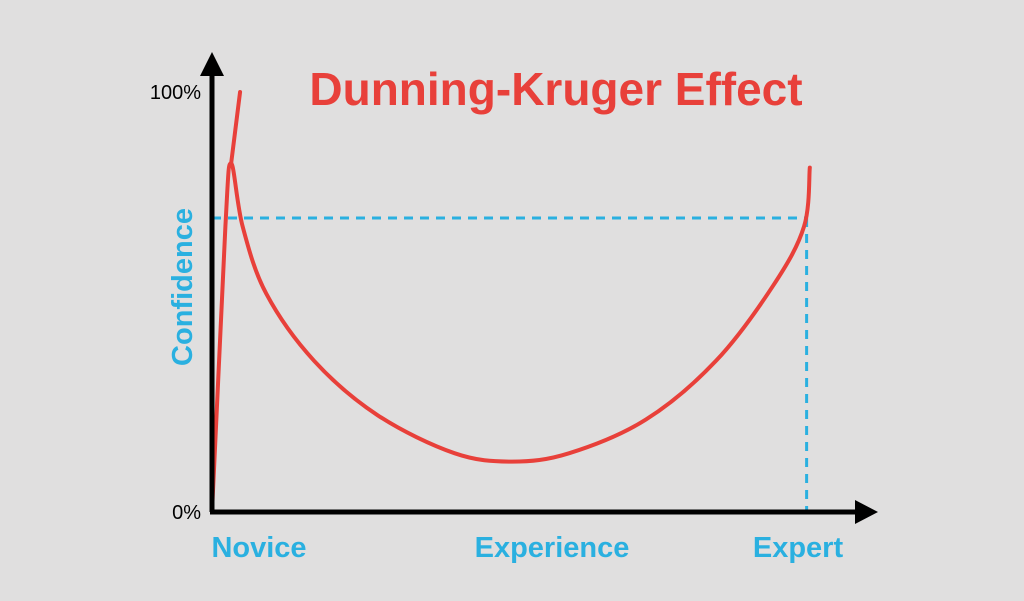 This screenshot has height=601, width=1024. What do you see at coordinates (258, 548) in the screenshot?
I see `x-tick-label-novice: Novice` at bounding box center [258, 548].